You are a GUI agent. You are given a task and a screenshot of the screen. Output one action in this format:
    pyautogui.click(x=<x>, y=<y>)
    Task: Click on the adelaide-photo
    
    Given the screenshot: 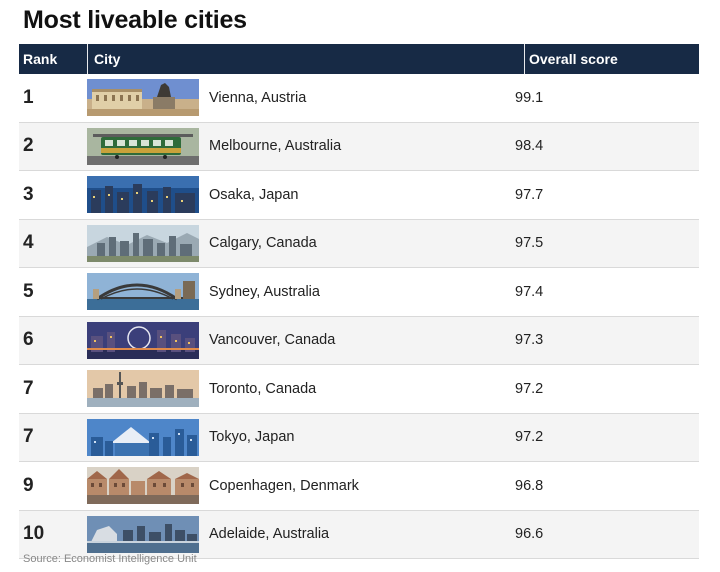 What is the action you would take?
    pyautogui.click(x=143, y=534)
    